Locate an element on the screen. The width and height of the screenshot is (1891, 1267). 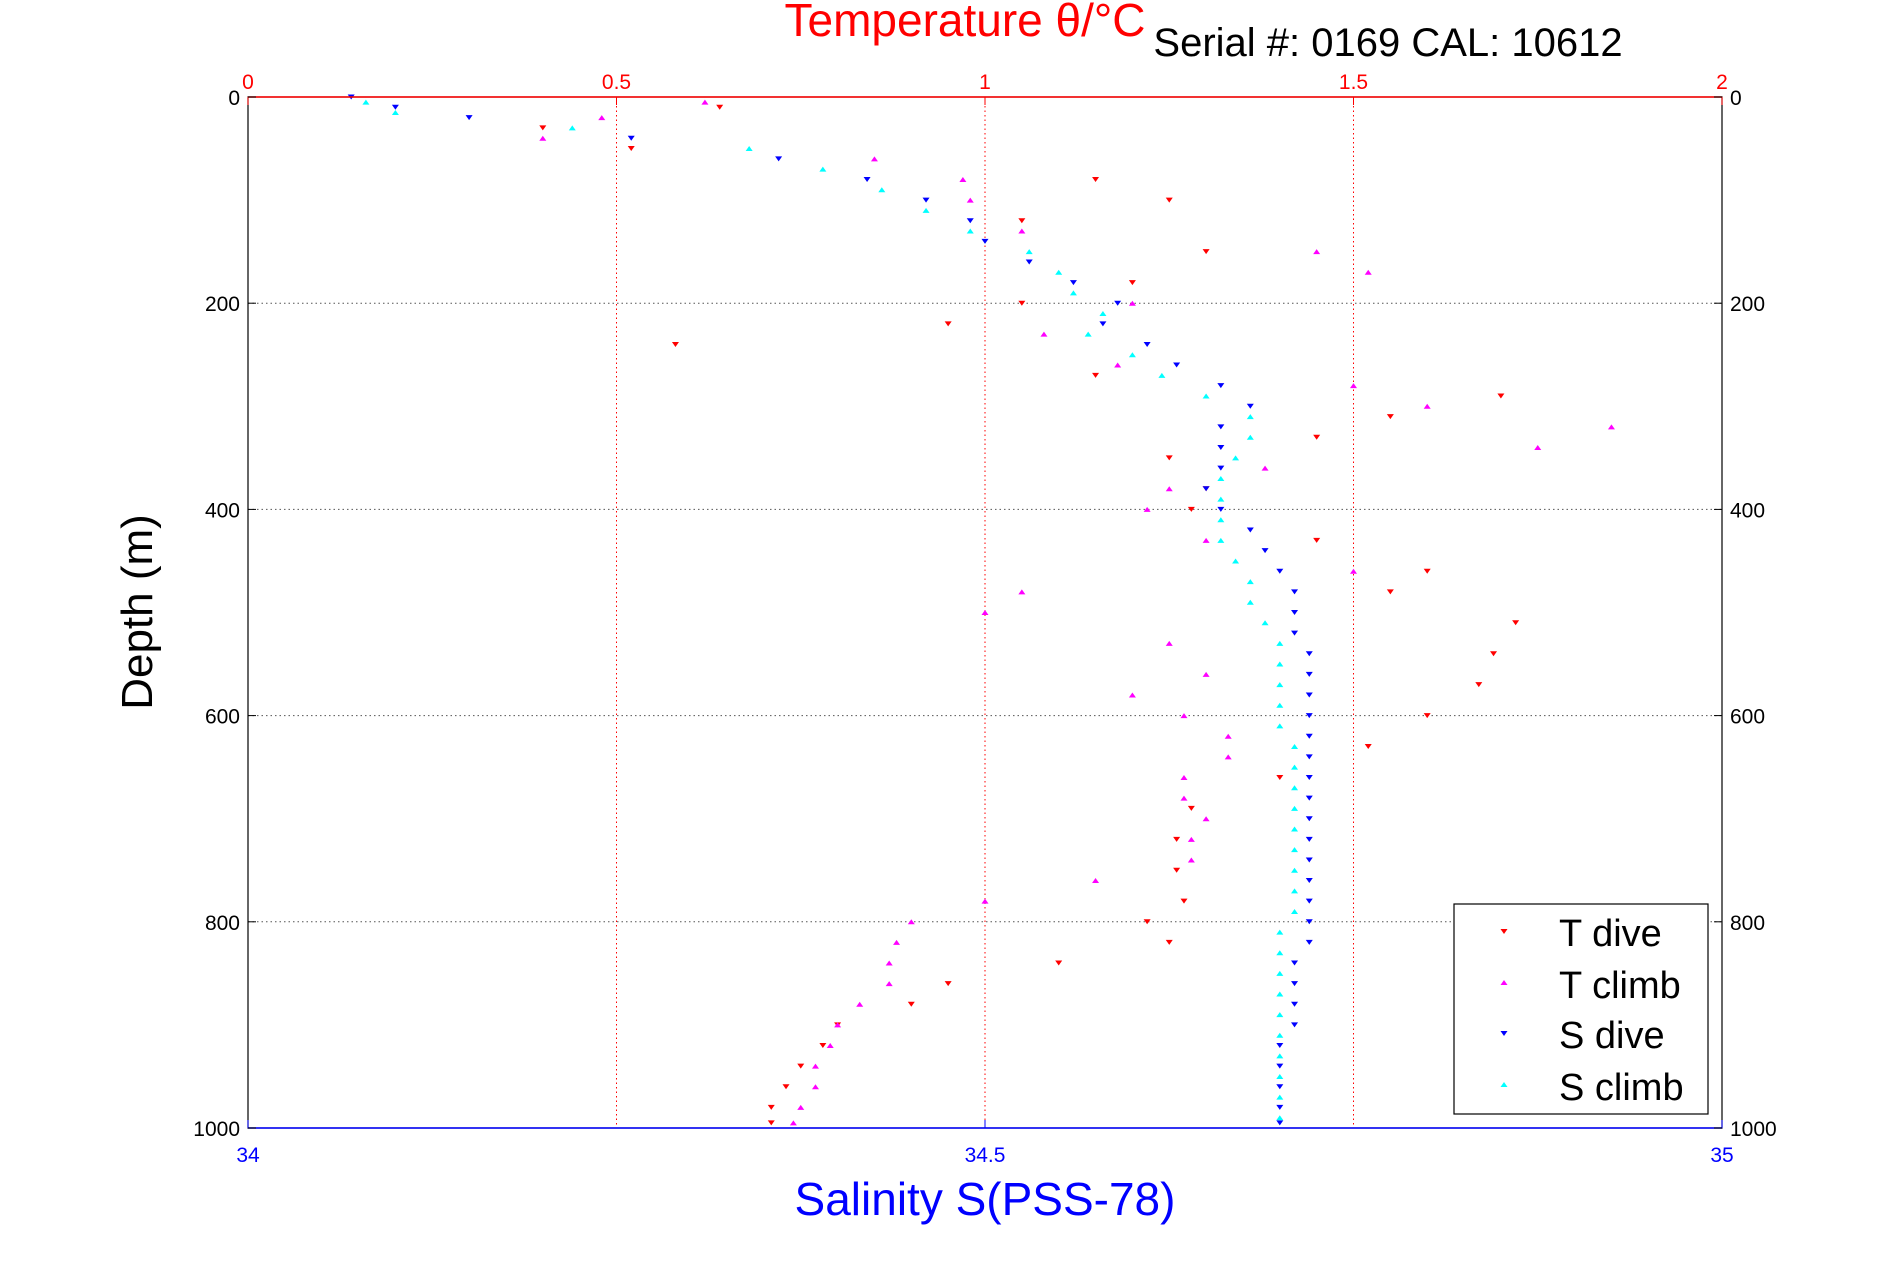
depth-tick-label-right: 400 is located at coordinates (1747, 510).